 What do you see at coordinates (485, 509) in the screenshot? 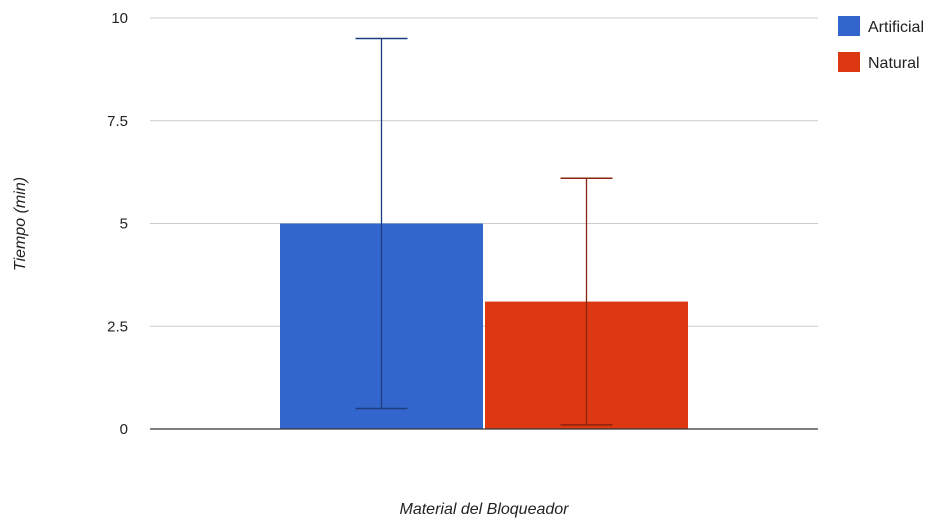
I see `x-axis-title: Material del Bloqueador` at bounding box center [485, 509].